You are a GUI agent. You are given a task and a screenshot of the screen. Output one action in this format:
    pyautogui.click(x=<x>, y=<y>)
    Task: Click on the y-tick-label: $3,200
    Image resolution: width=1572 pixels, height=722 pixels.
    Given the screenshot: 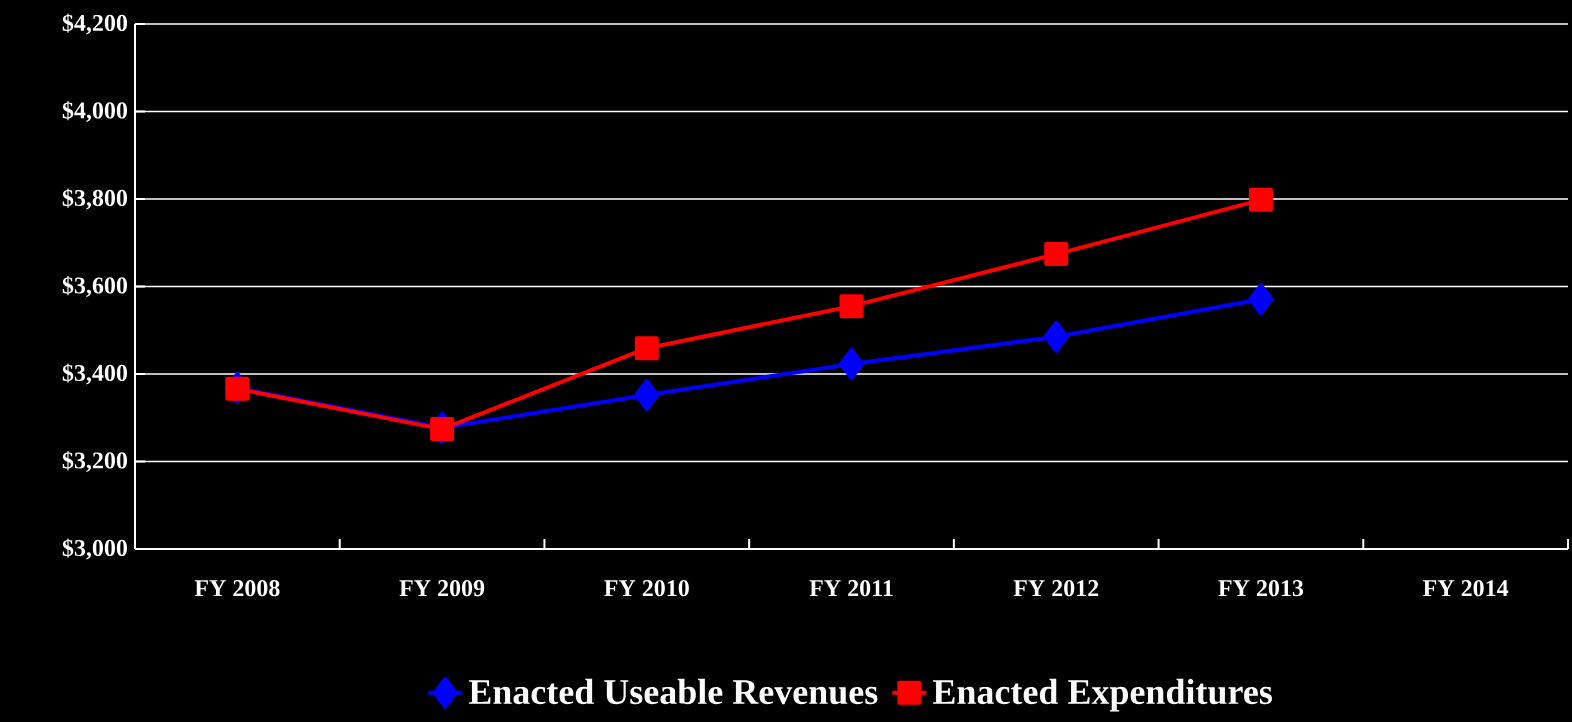 What is the action you would take?
    pyautogui.click(x=95, y=461)
    